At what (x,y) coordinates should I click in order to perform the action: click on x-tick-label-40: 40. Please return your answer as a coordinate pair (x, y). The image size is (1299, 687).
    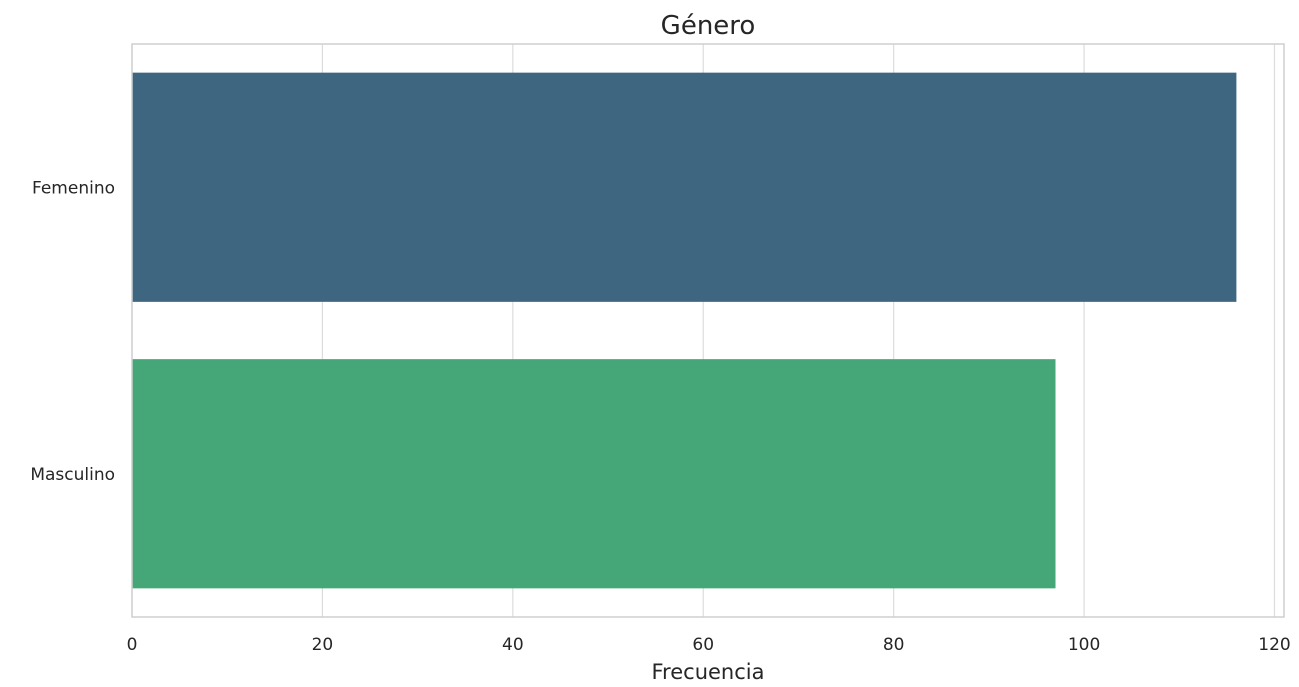
    Looking at the image, I should click on (513, 645).